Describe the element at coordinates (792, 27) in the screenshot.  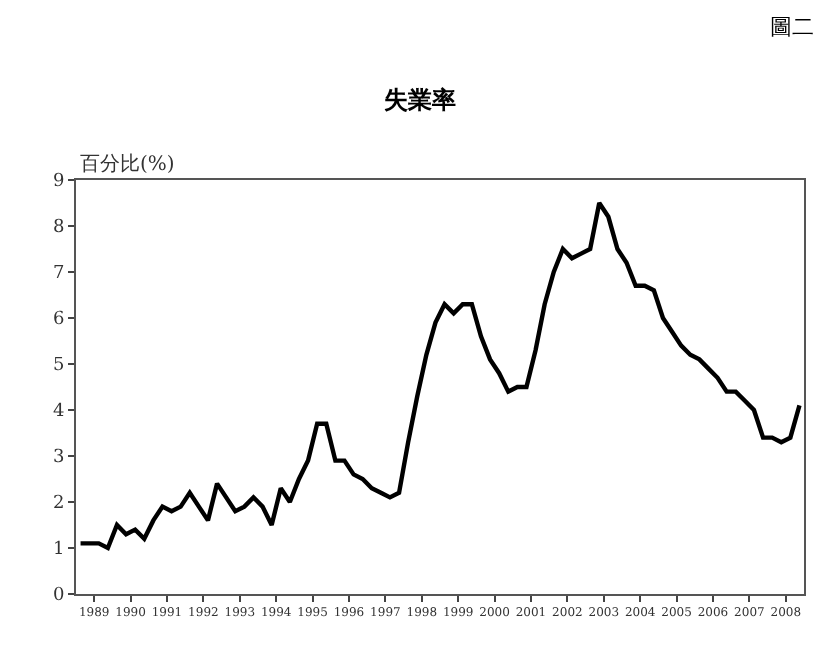
I see `text: 圖二` at that location.